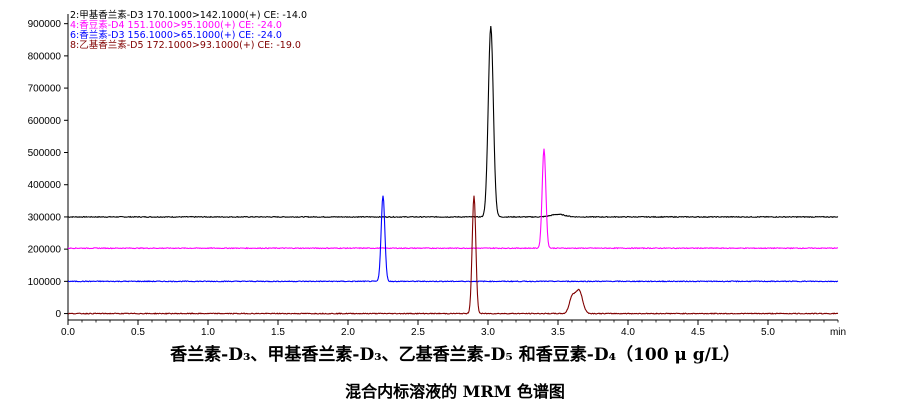 This screenshot has height=406, width=910. I want to click on y-tick-label: 200000, so click(45, 250).